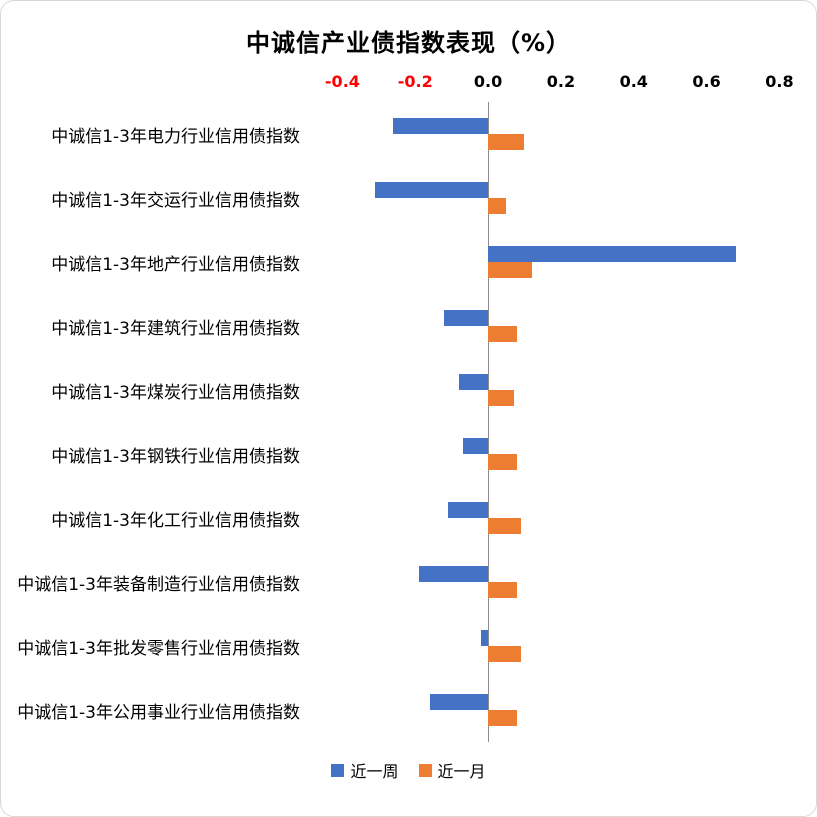 This screenshot has height=817, width=817. Describe the element at coordinates (175, 520) in the screenshot. I see `category-label: 中诚信1-3年化工行业信用债指数` at that location.